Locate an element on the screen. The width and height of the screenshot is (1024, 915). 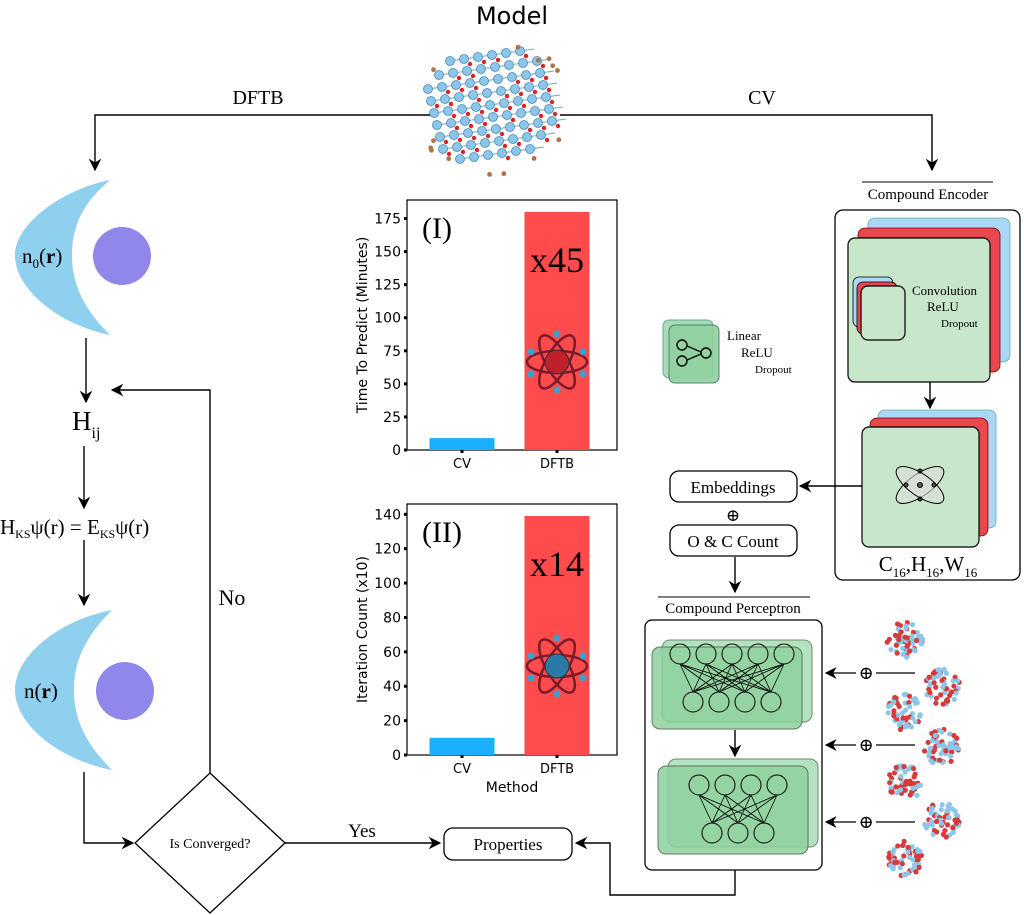
no-loop-arrow is located at coordinates (160, 578).